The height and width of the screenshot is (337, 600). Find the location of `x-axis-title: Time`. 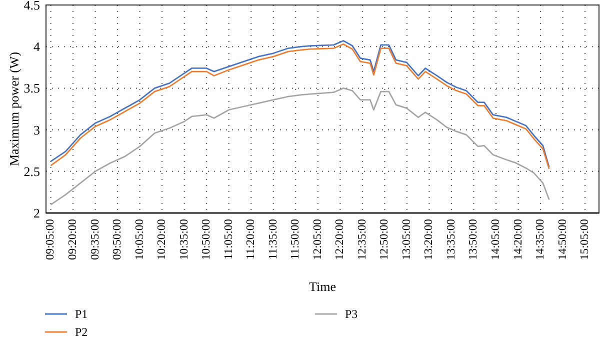

x-axis-title: Time is located at coordinates (322, 286).